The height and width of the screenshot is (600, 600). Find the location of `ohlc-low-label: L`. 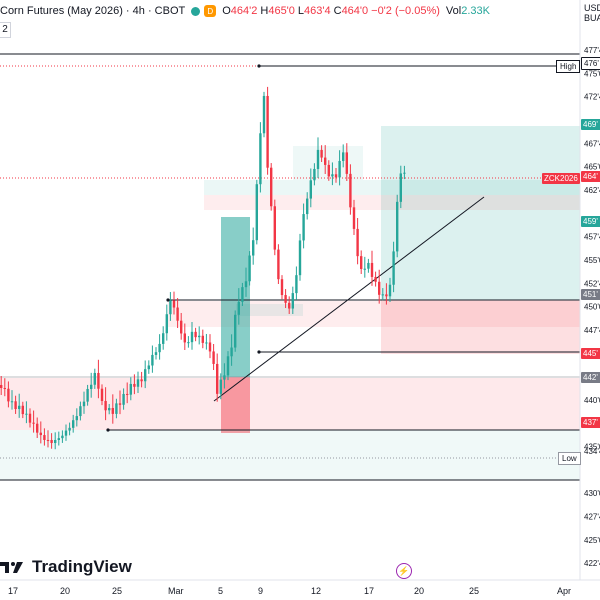

ohlc-low-label: L is located at coordinates (301, 11).